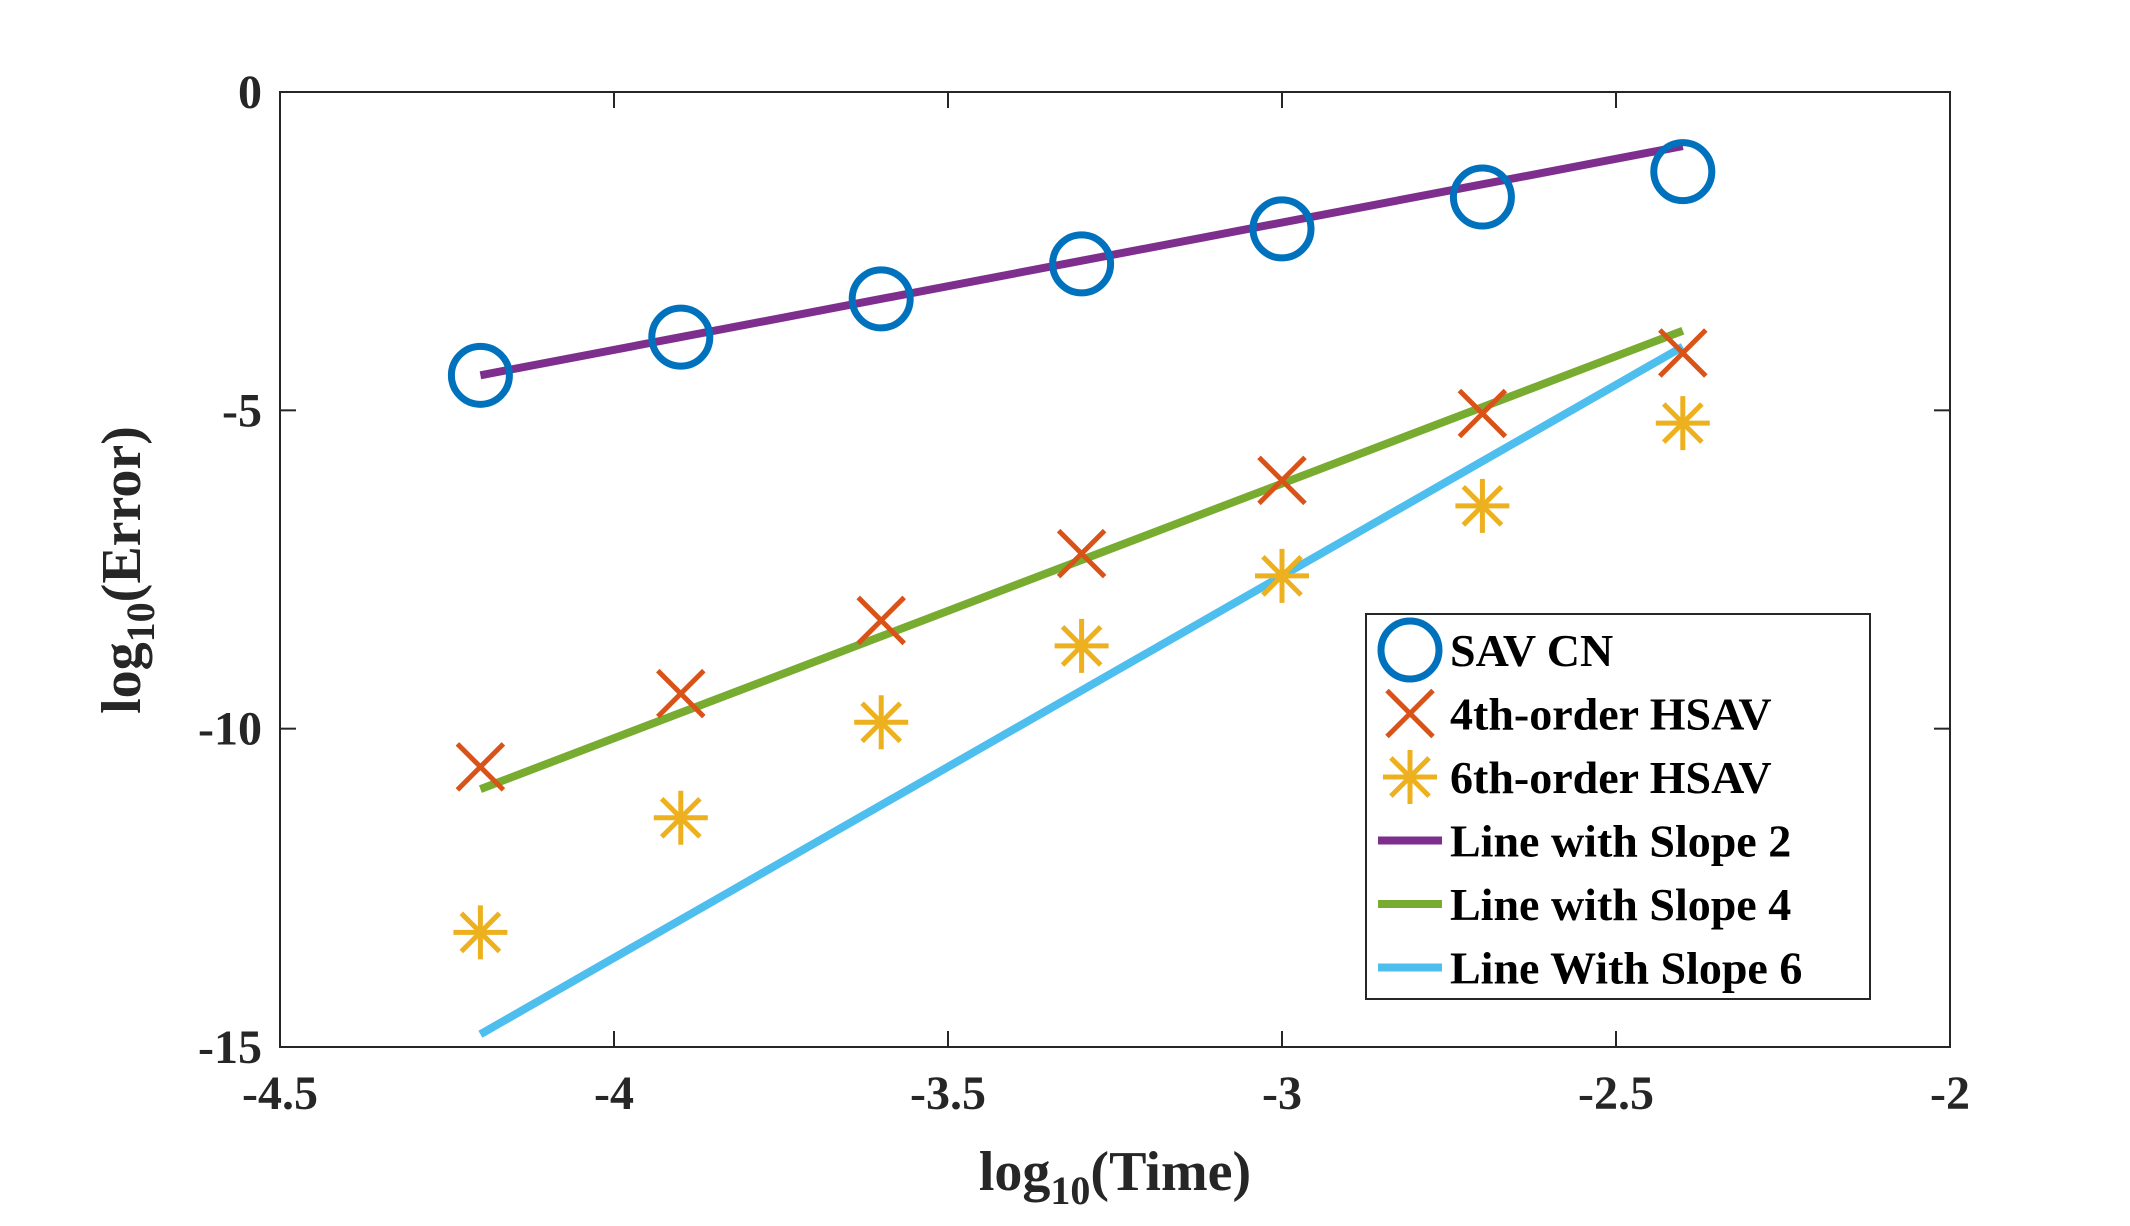 This screenshot has width=2130, height=1226. I want to click on legend-label-3: Line with Slope 2, so click(1620, 841).